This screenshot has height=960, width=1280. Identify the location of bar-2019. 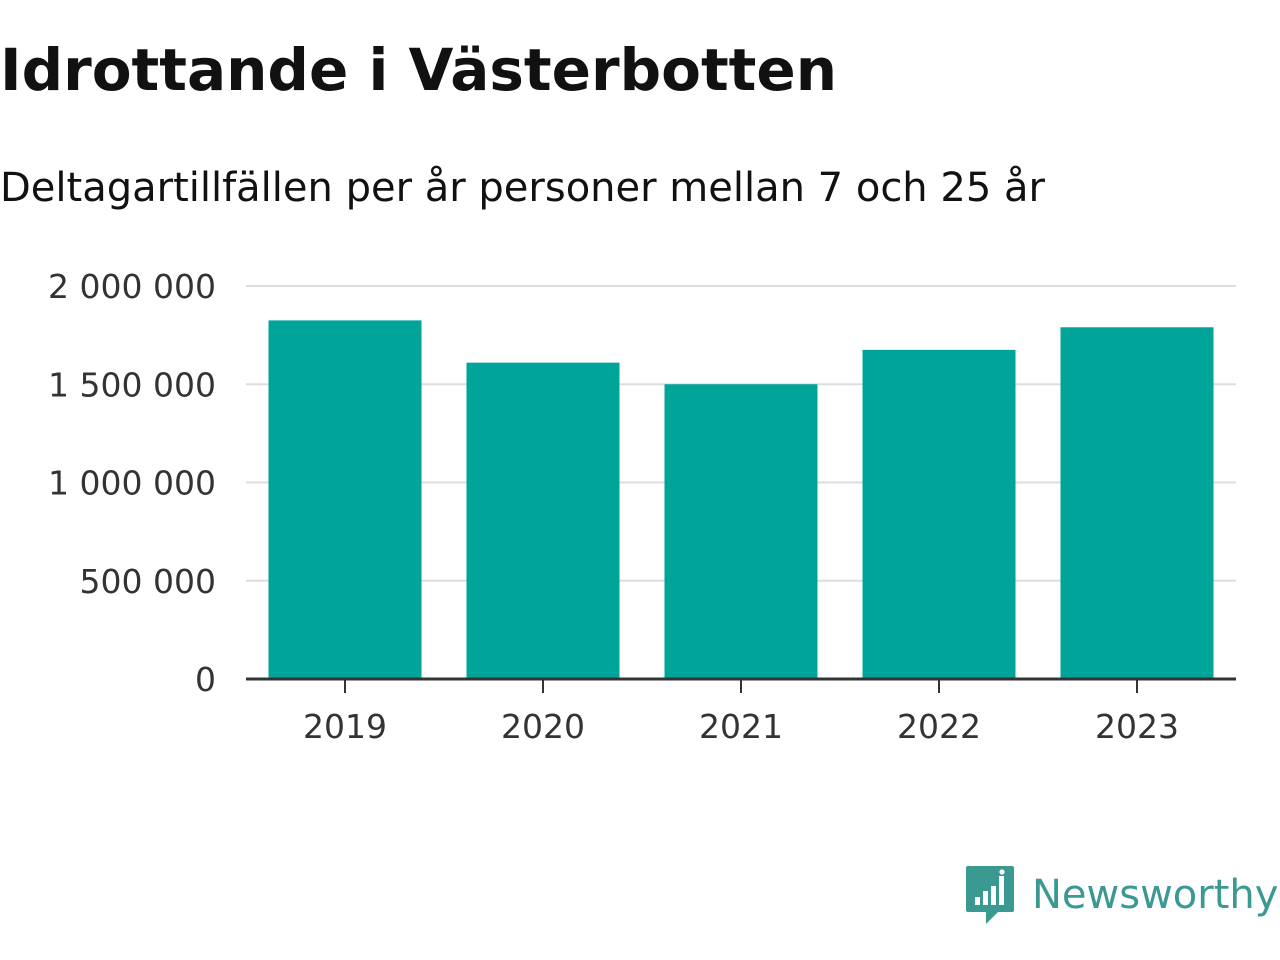
(345, 499).